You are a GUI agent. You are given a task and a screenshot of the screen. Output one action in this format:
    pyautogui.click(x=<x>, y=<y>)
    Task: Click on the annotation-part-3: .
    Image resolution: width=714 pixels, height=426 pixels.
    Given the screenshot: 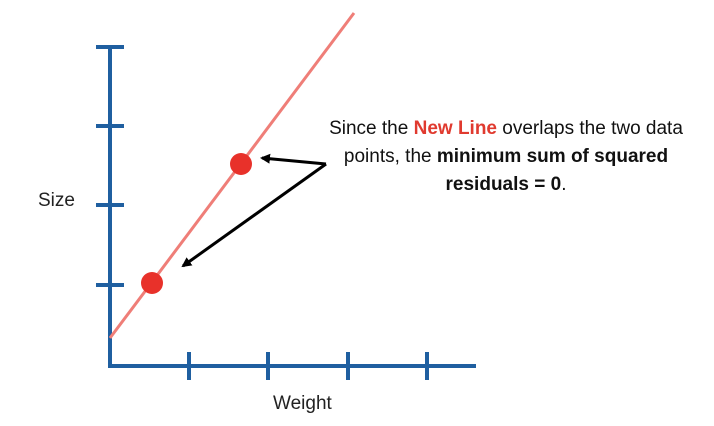 What is the action you would take?
    pyautogui.click(x=564, y=184)
    